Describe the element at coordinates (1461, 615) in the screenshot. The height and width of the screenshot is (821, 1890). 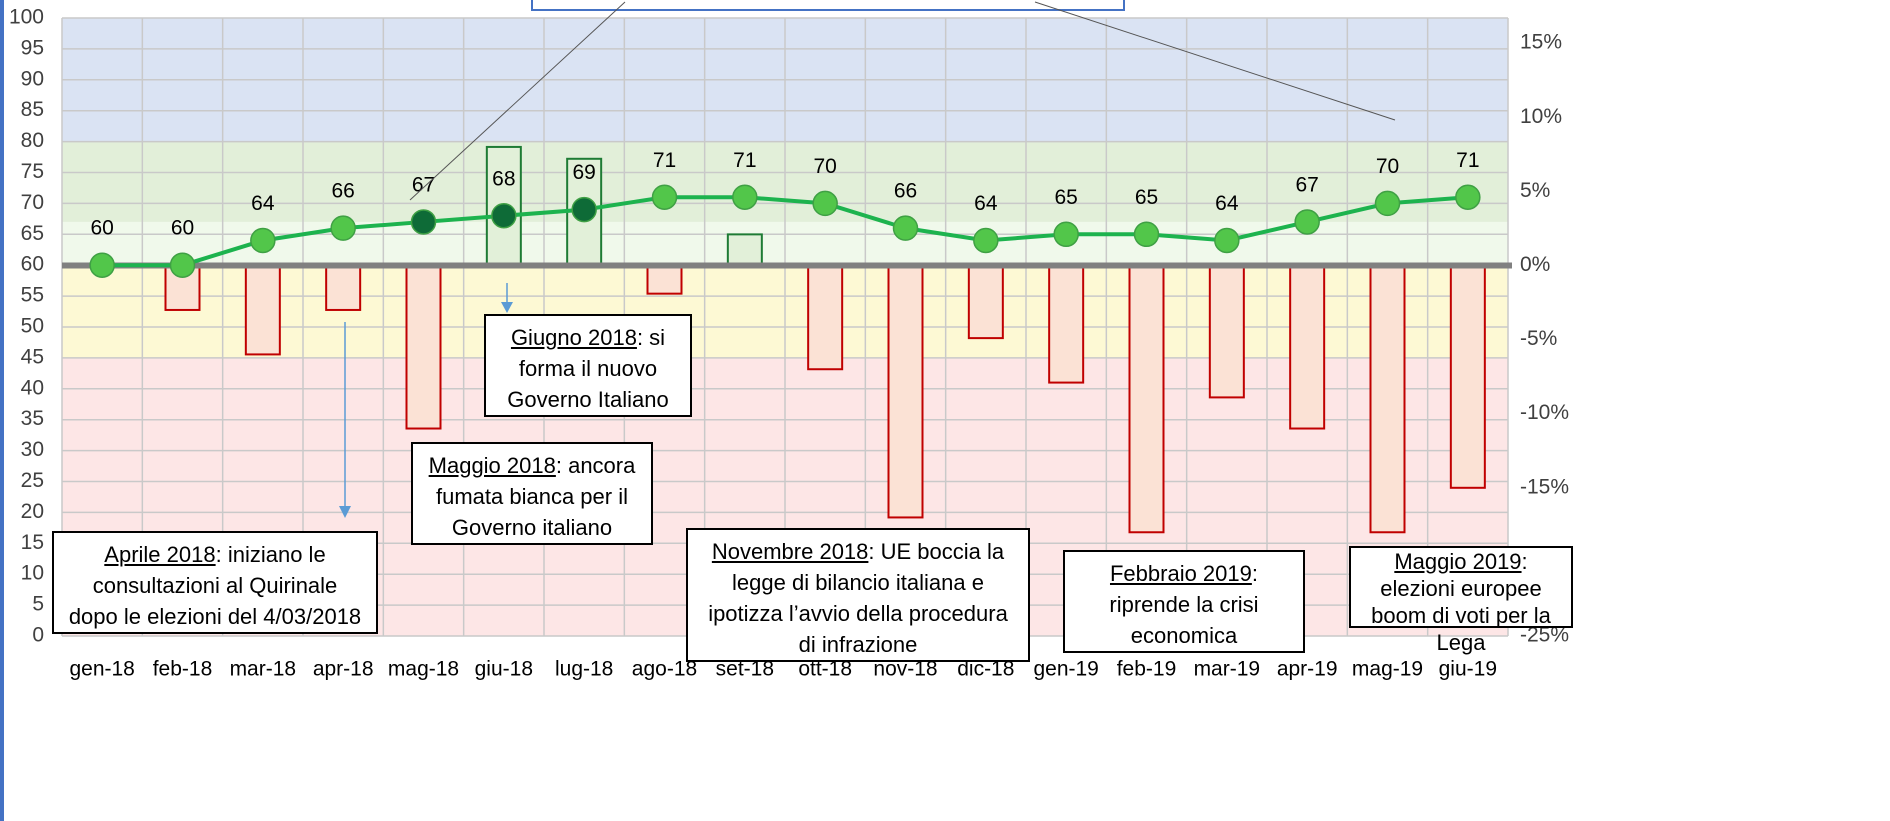
I see `annotation-text: boom di voti per la` at that location.